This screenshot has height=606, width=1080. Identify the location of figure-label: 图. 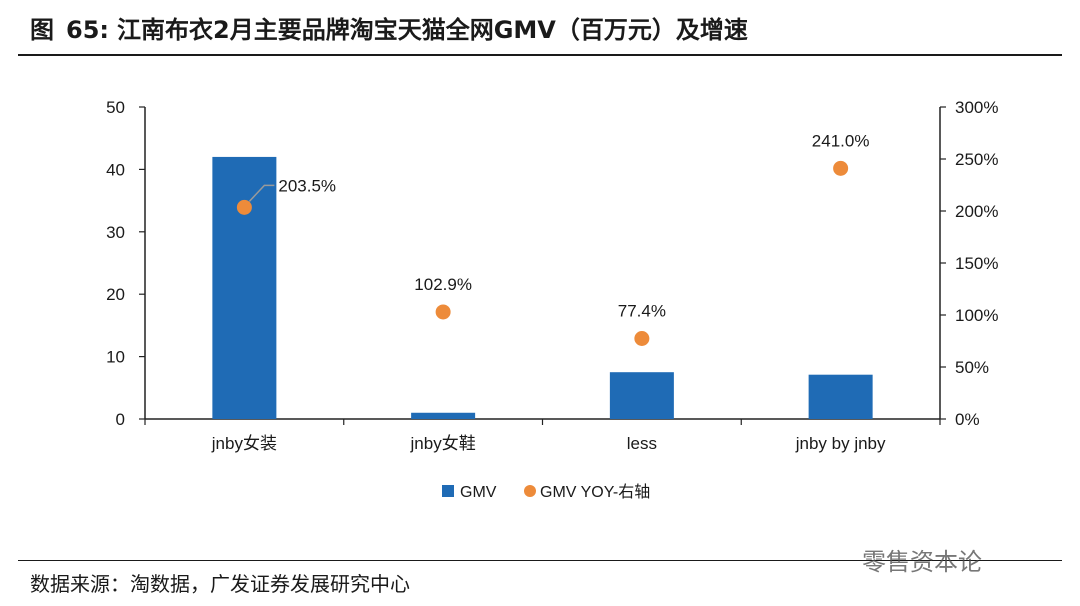
(42, 30).